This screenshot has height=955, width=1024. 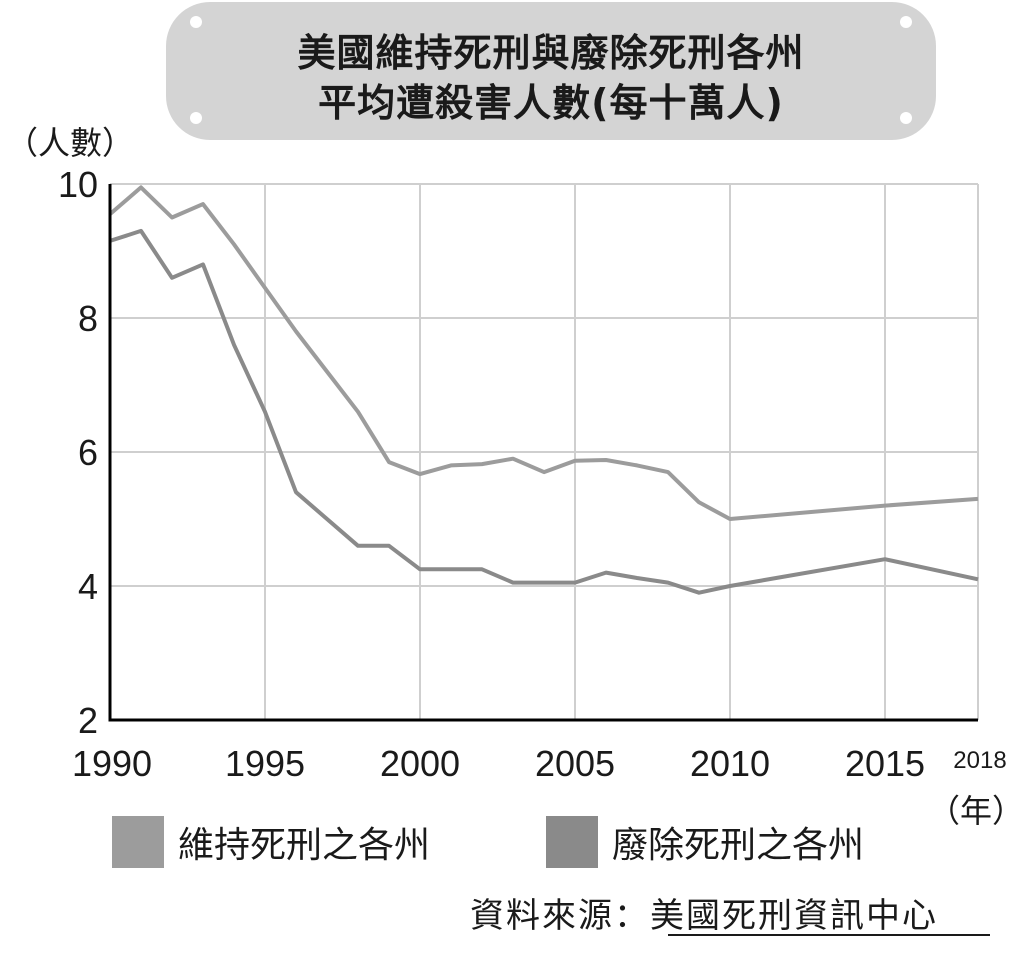 What do you see at coordinates (575, 763) in the screenshot?
I see `x-tick-label-2005: 2005` at bounding box center [575, 763].